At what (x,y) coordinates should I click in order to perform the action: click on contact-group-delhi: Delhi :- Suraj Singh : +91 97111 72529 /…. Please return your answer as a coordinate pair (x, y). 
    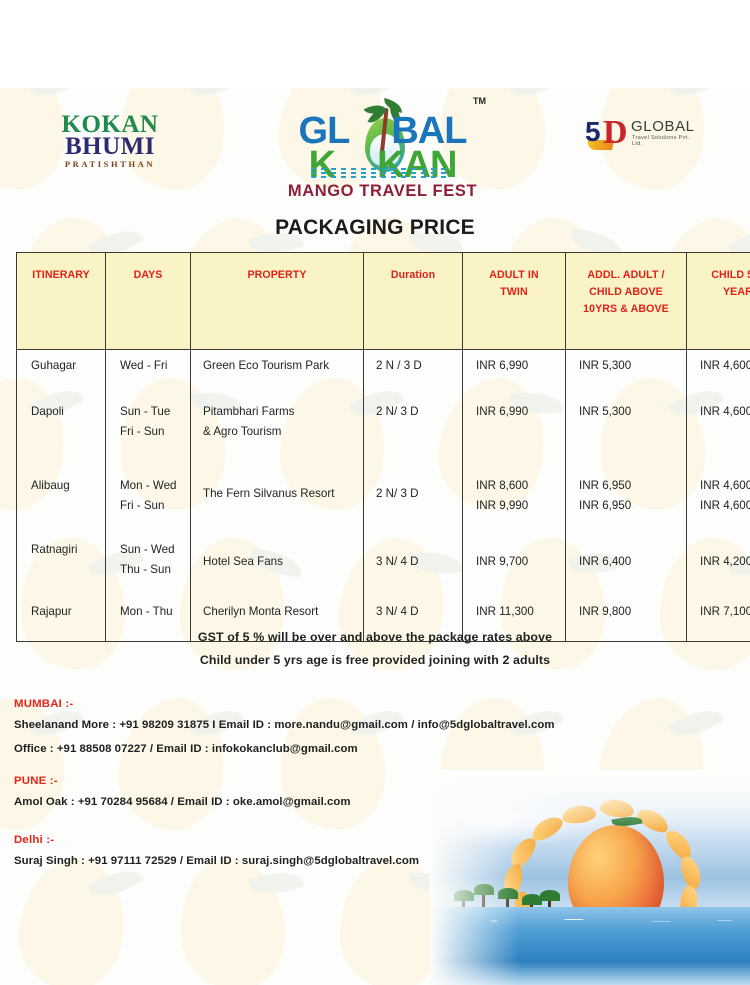
    Looking at the image, I should click on (334, 850).